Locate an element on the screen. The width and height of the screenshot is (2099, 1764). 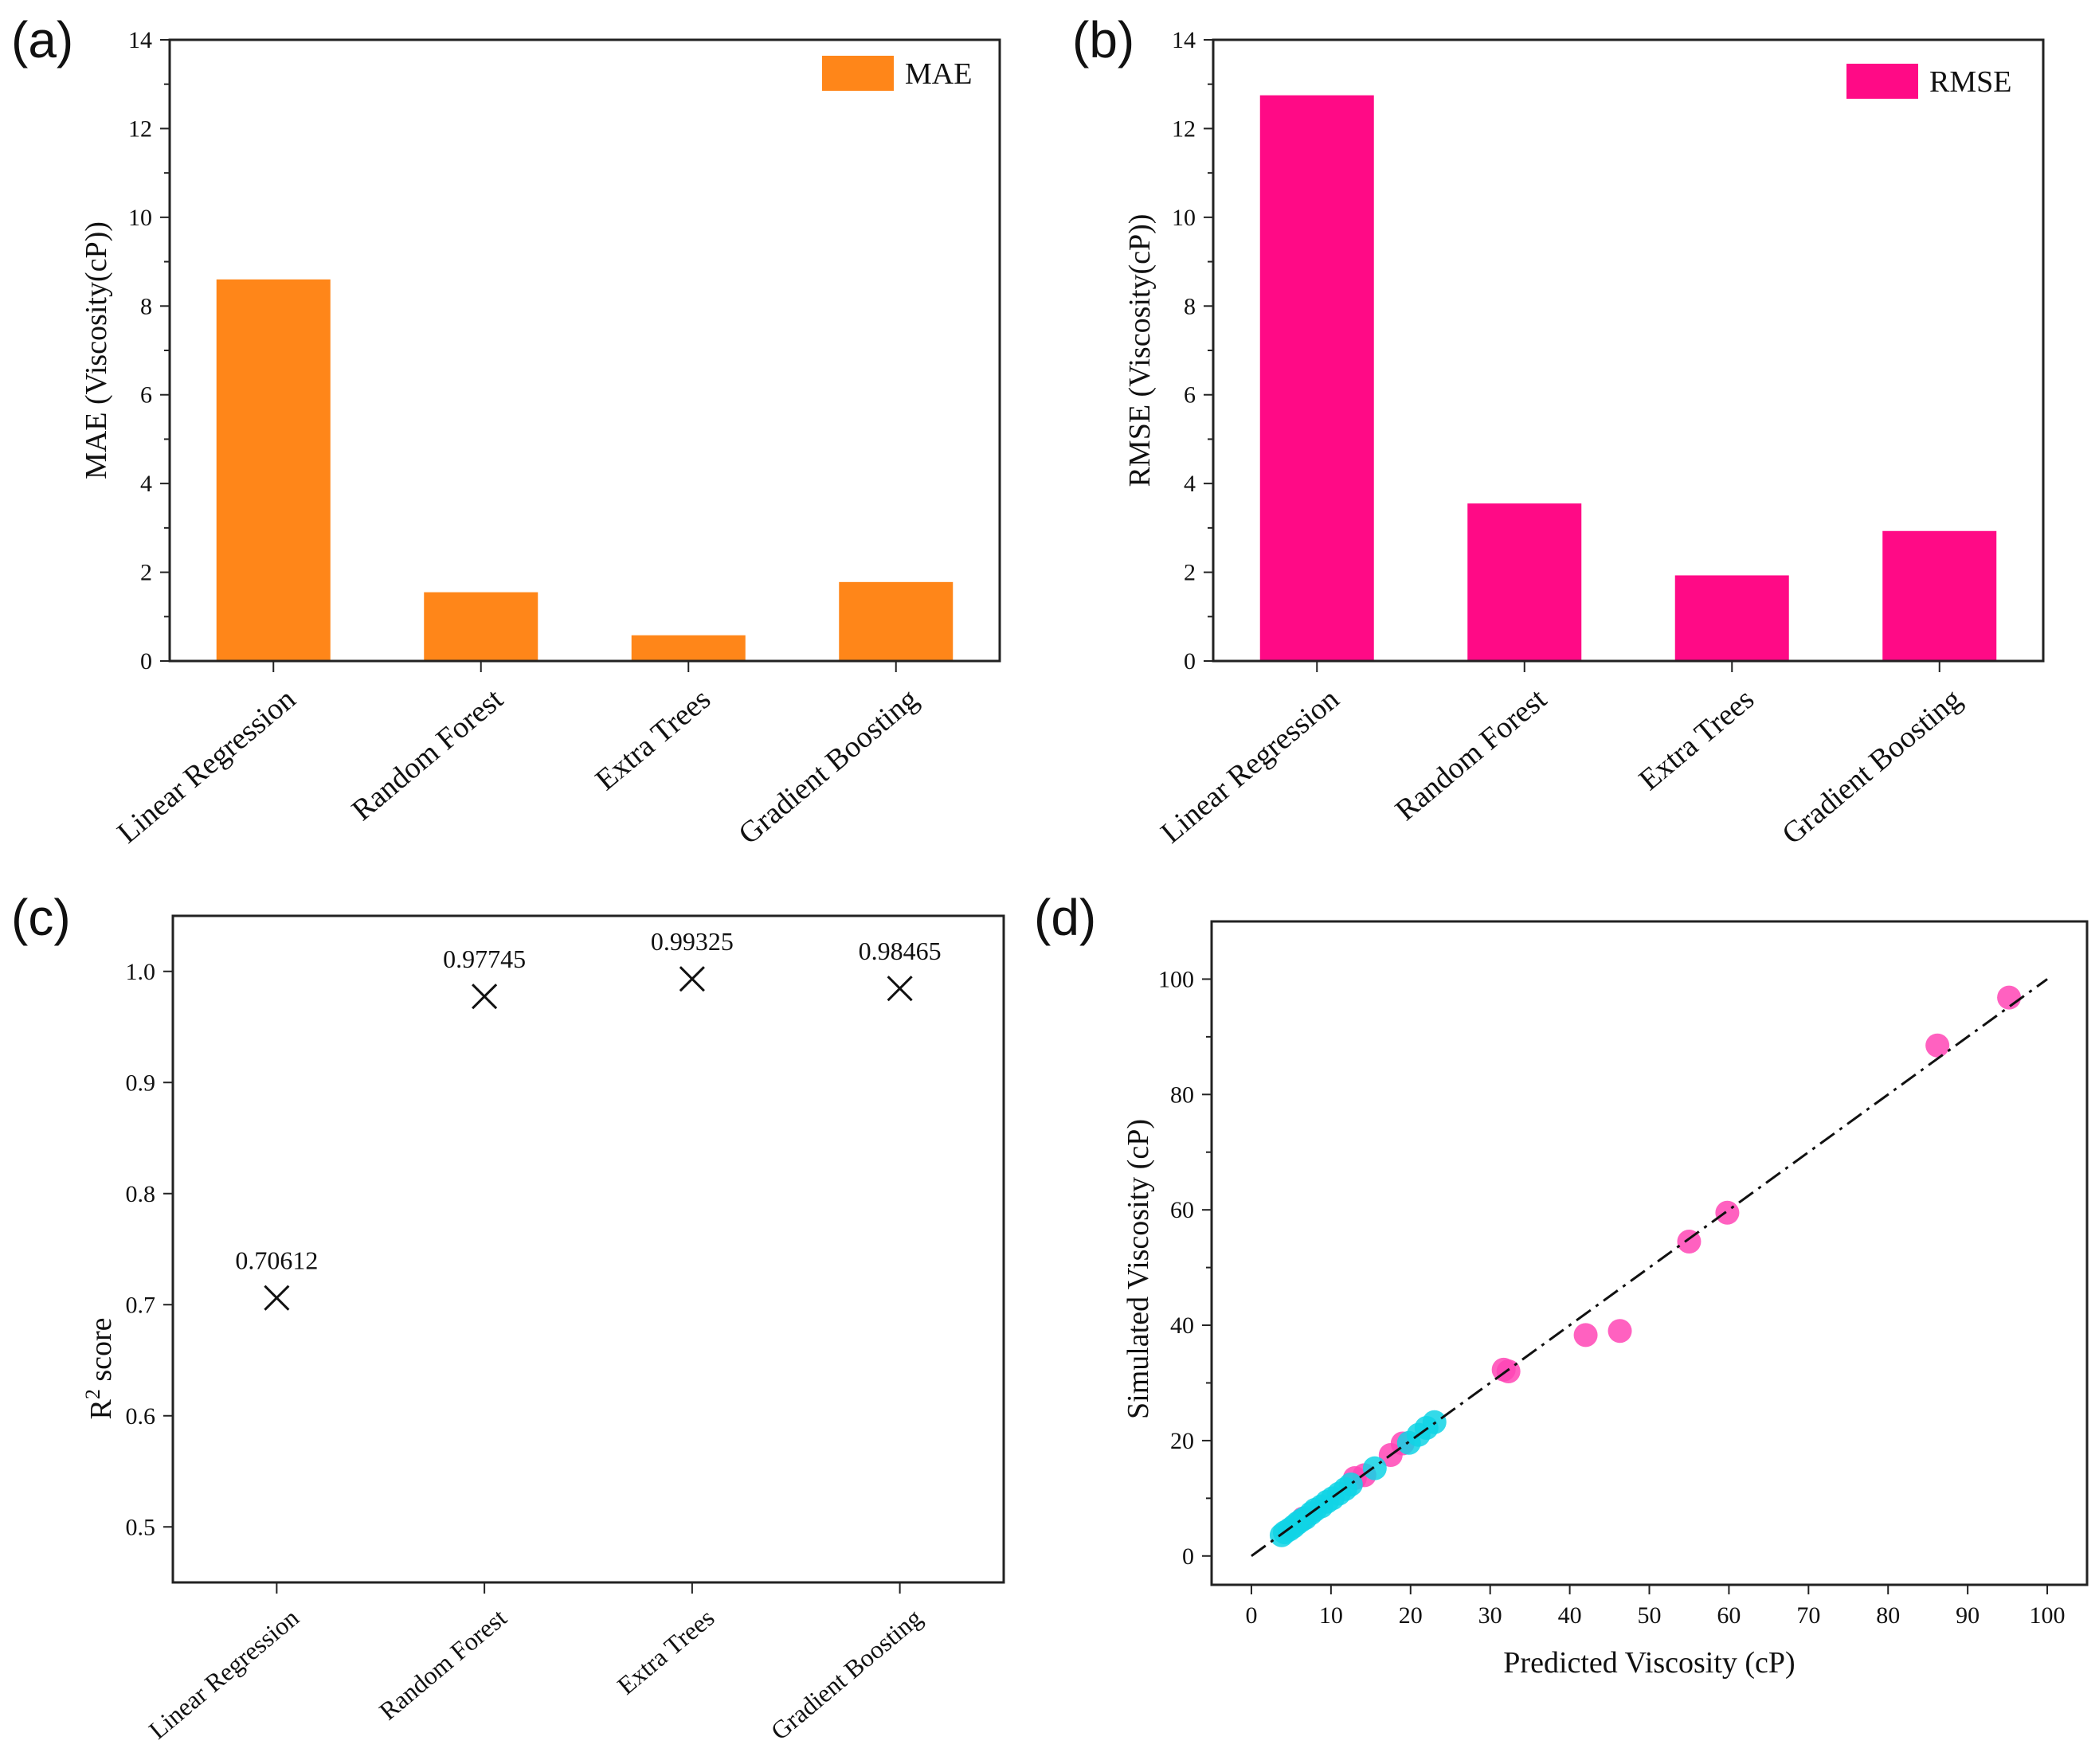
y-tick-label: 0.9 is located at coordinates (141, 1083).